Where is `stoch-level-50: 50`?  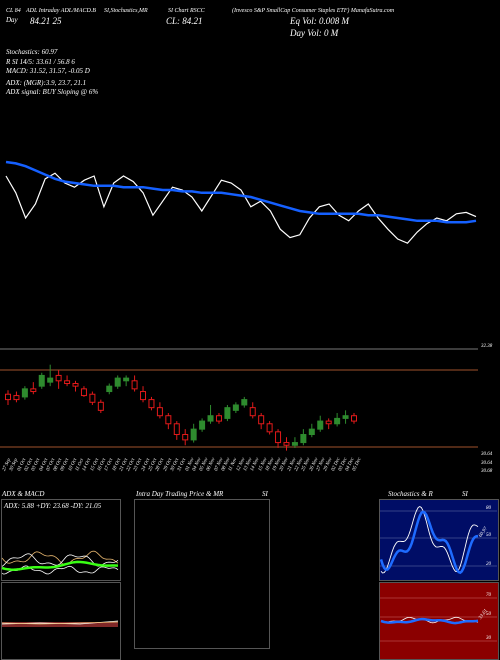
stoch-level-50: 50 is located at coordinates (488, 535).